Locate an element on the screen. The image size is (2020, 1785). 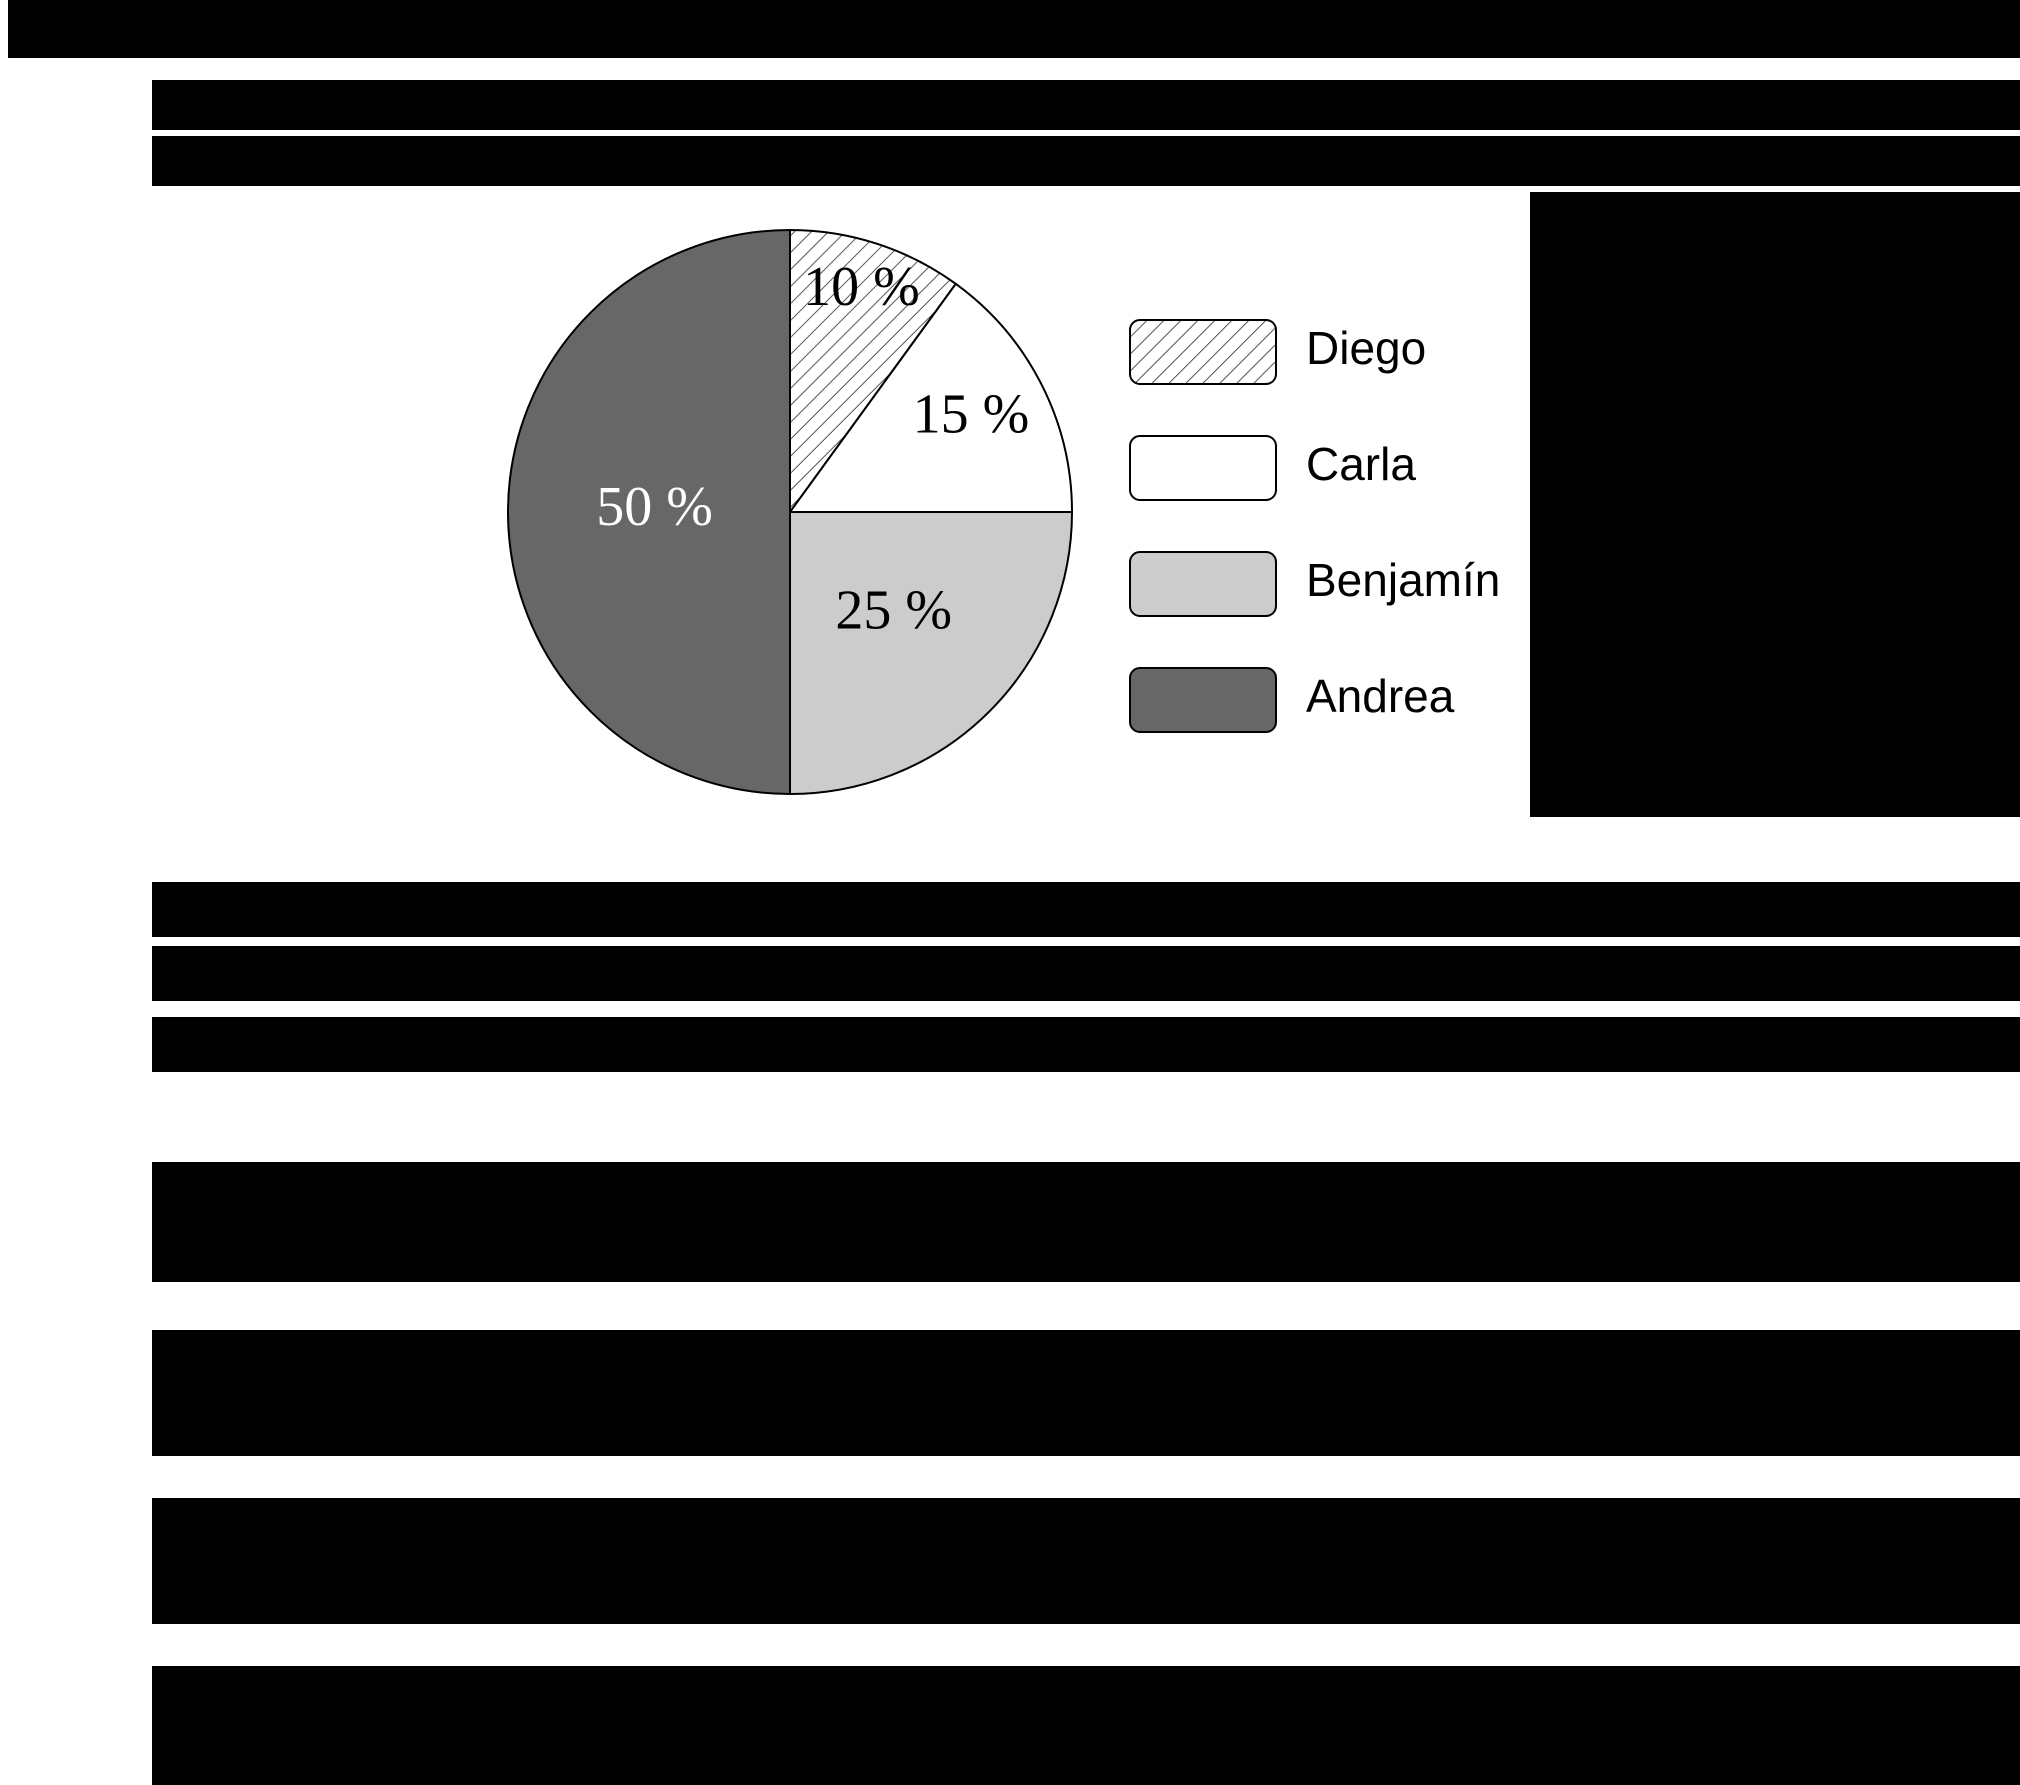
redacted-option-d is located at coordinates (1086, 1725).